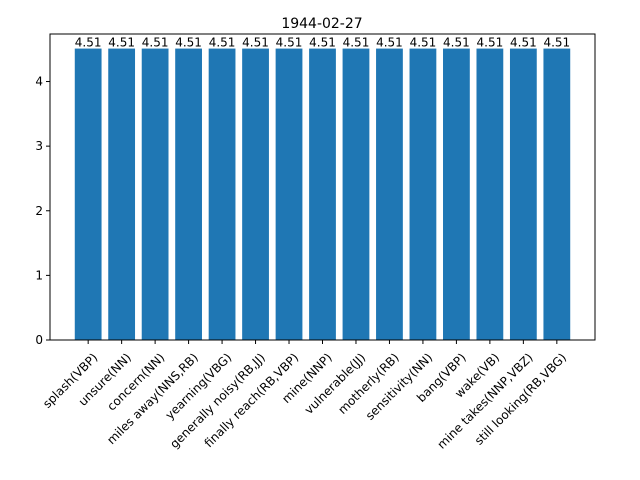 The height and width of the screenshot is (480, 640). I want to click on y-axis: 0 1 2 3 4, so click(42, 211).